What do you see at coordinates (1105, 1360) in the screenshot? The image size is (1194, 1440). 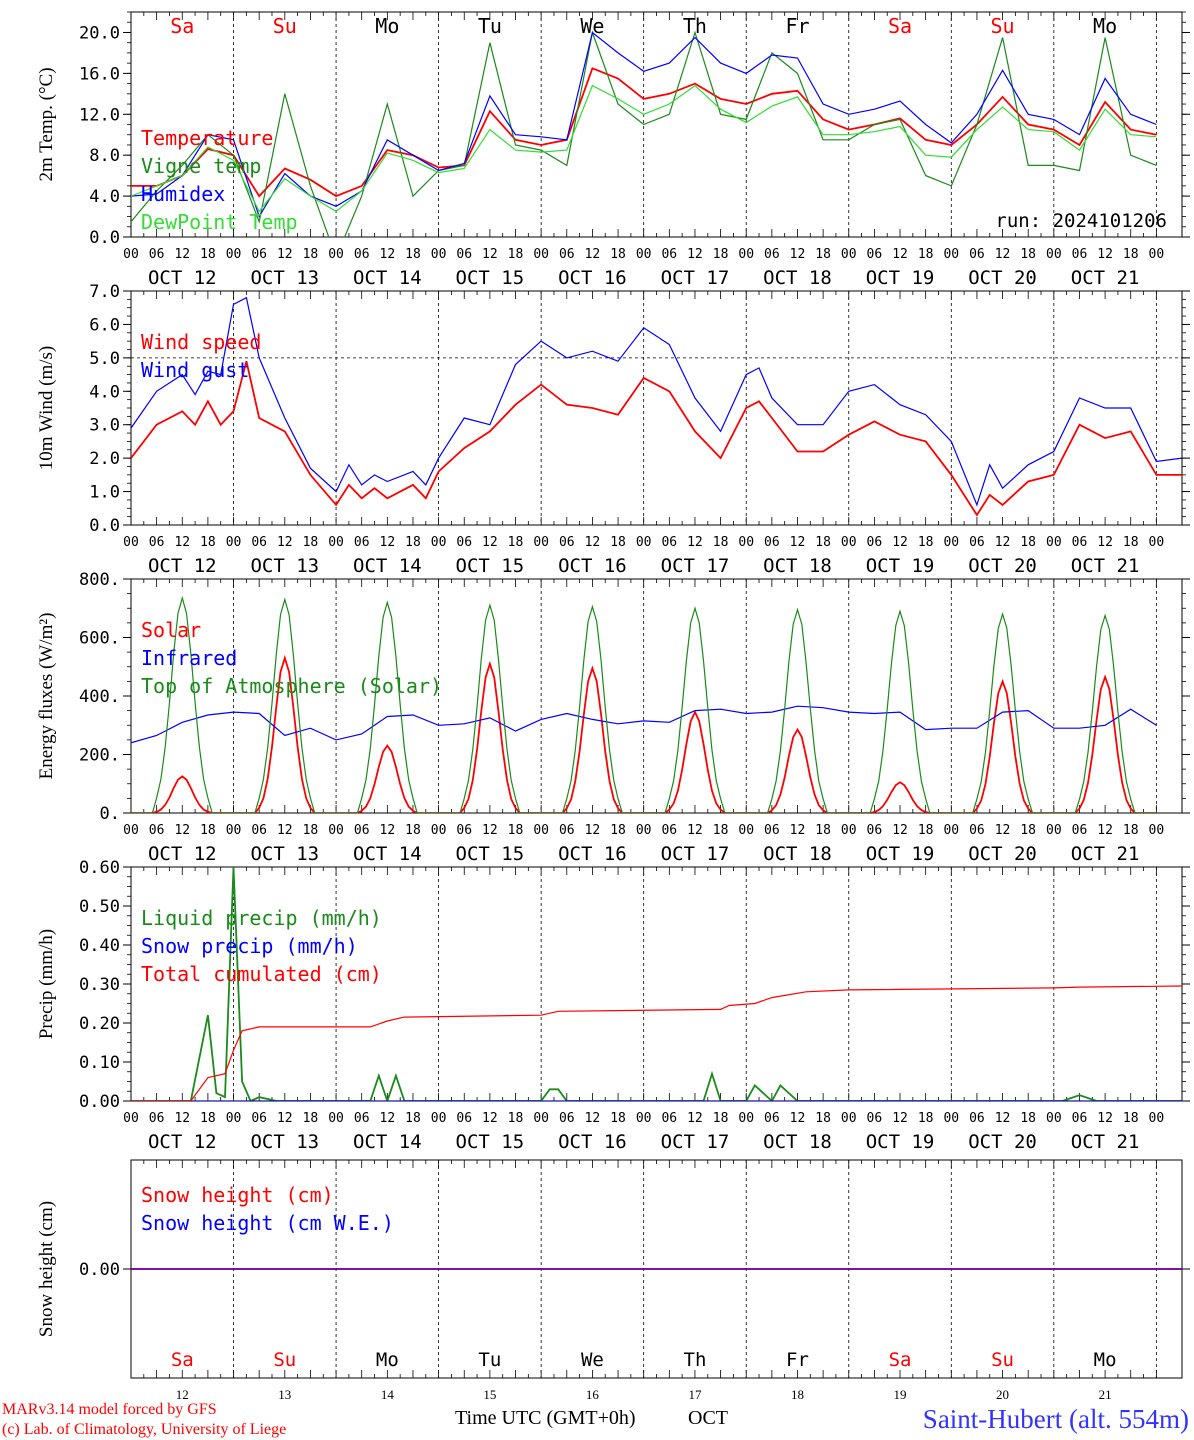 I see `day-label-bottom: Mo` at bounding box center [1105, 1360].